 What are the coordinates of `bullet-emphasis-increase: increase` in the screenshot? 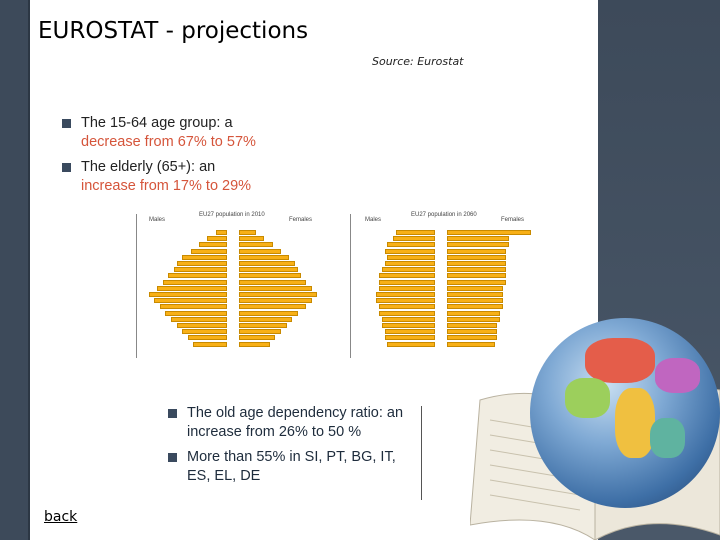 It's located at (108, 186).